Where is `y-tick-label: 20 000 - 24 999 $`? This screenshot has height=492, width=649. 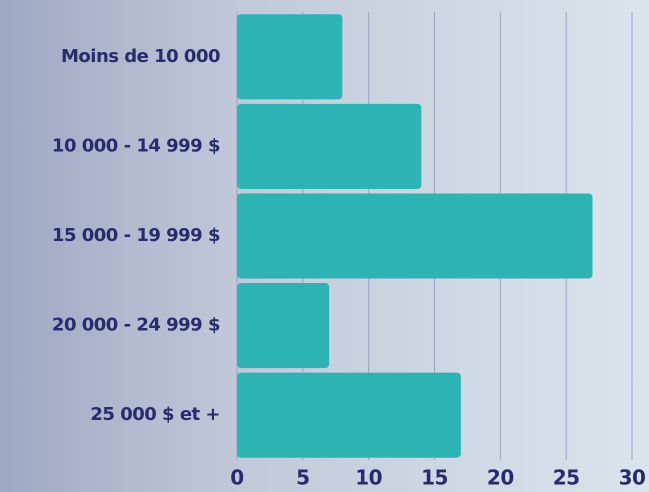 y-tick-label: 20 000 - 24 999 $ is located at coordinates (136, 325).